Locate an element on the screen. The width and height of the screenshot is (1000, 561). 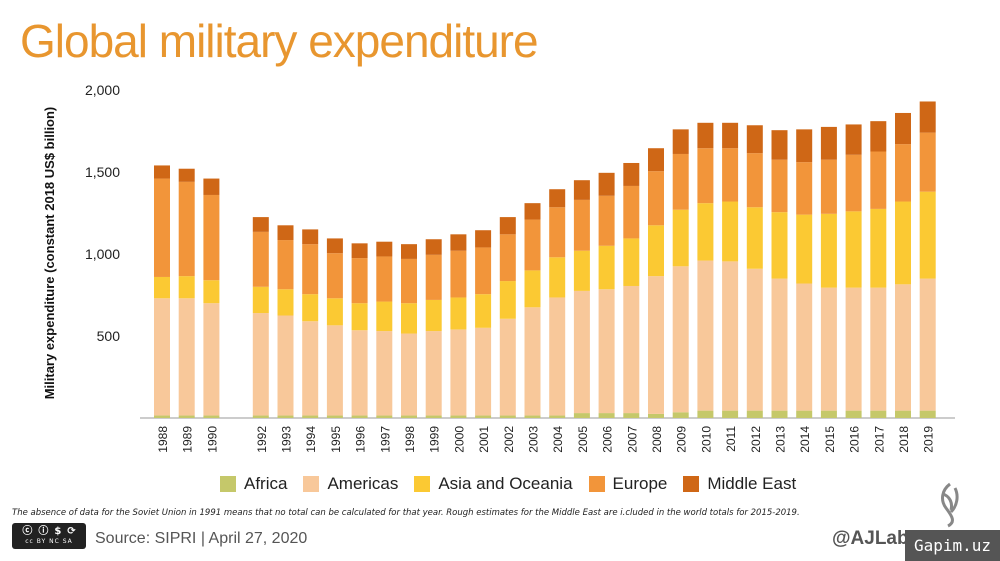
x-tick-label: 1994 is located at coordinates (311, 439).